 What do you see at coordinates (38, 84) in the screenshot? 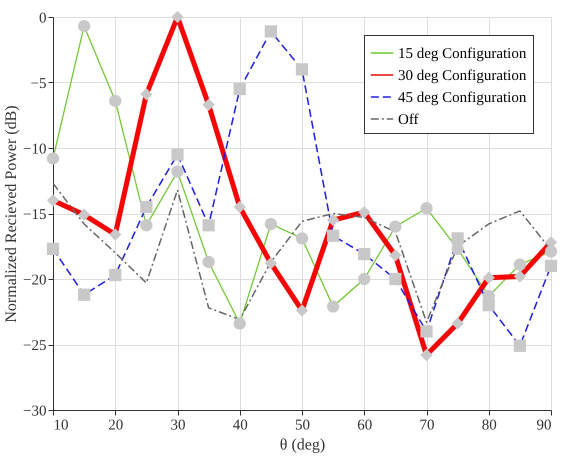
I see `y-tick-label: −5` at bounding box center [38, 84].